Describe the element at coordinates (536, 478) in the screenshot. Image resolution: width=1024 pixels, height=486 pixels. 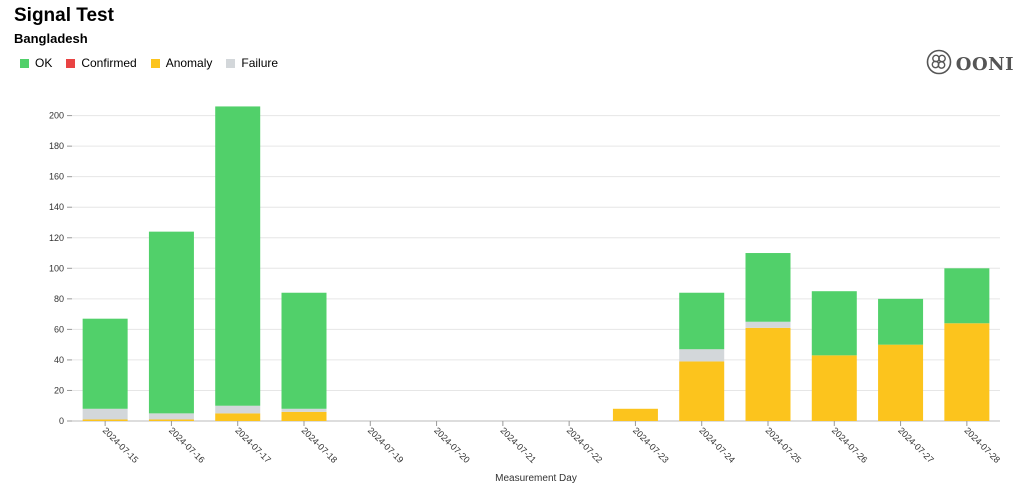
I see `x-axis-title: Measurement Day` at that location.